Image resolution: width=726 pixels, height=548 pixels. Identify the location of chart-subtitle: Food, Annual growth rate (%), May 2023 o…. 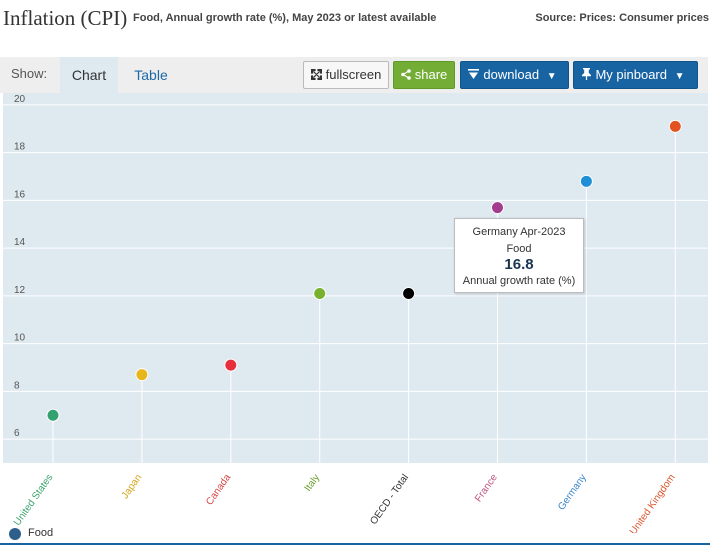
(285, 18).